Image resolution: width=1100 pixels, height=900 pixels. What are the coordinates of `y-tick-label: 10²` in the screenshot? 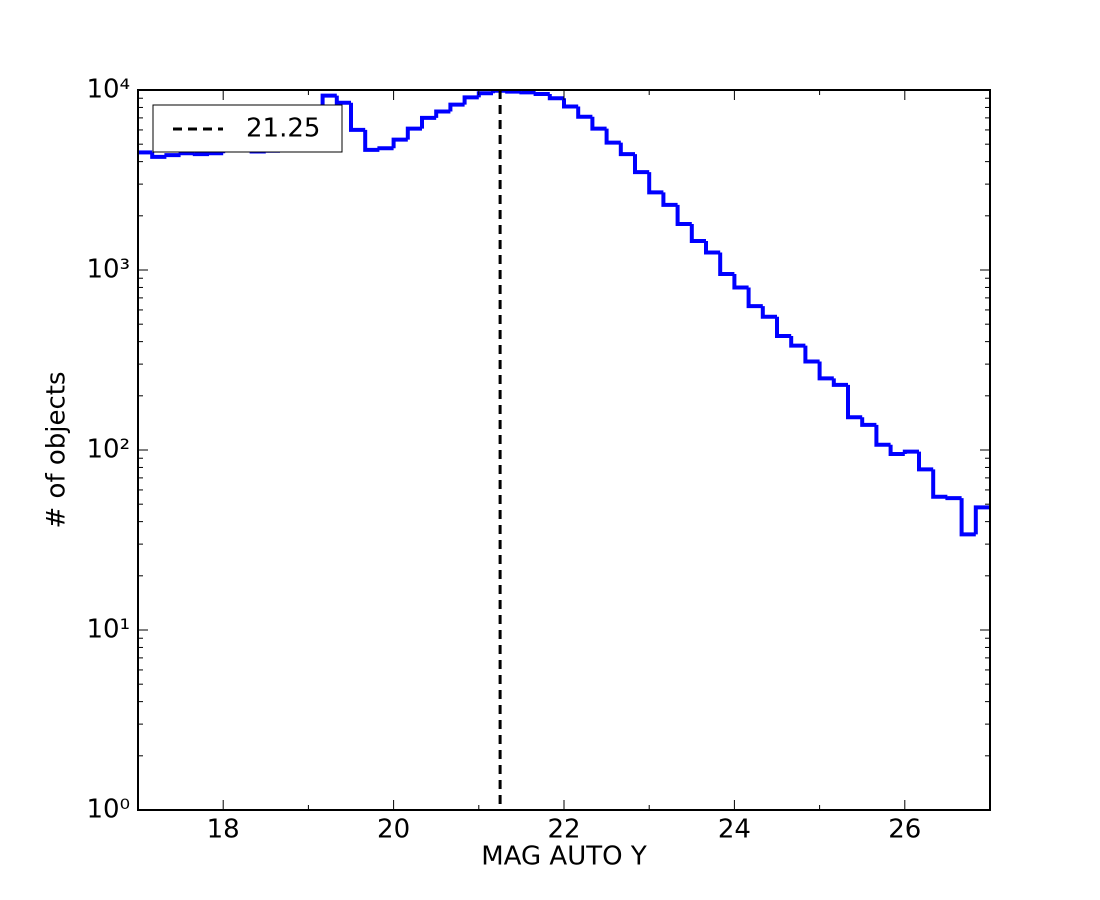 It's located at (108, 450).